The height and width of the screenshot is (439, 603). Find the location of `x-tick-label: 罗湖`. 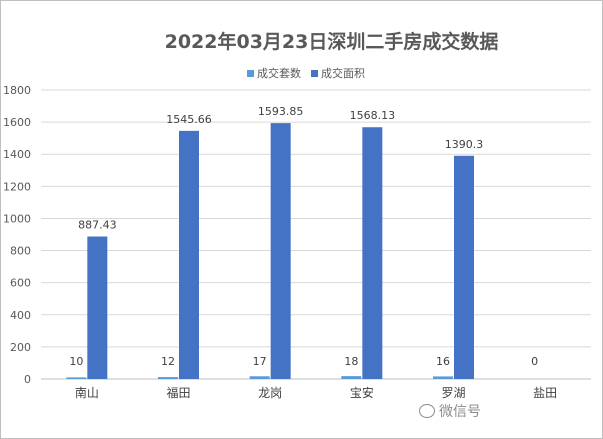

x-tick-label: 罗湖 is located at coordinates (453, 392).